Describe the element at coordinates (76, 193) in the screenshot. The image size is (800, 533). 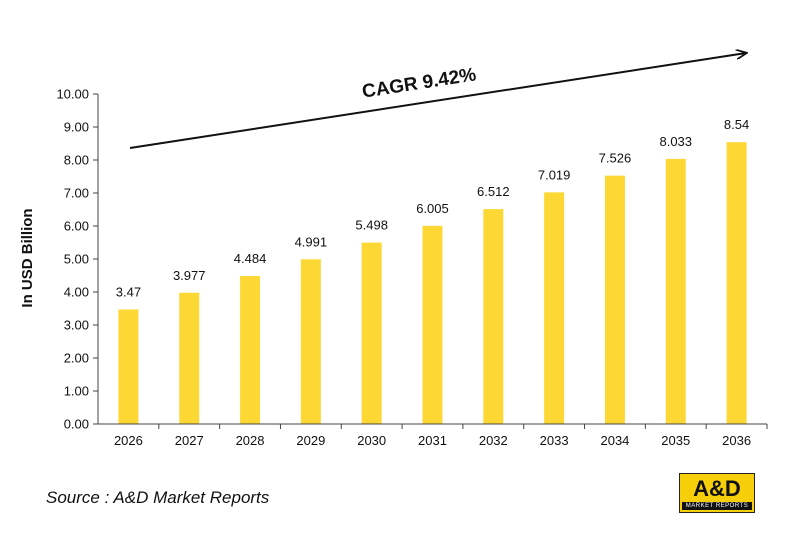
I see `y-tick-label: 7.00` at that location.